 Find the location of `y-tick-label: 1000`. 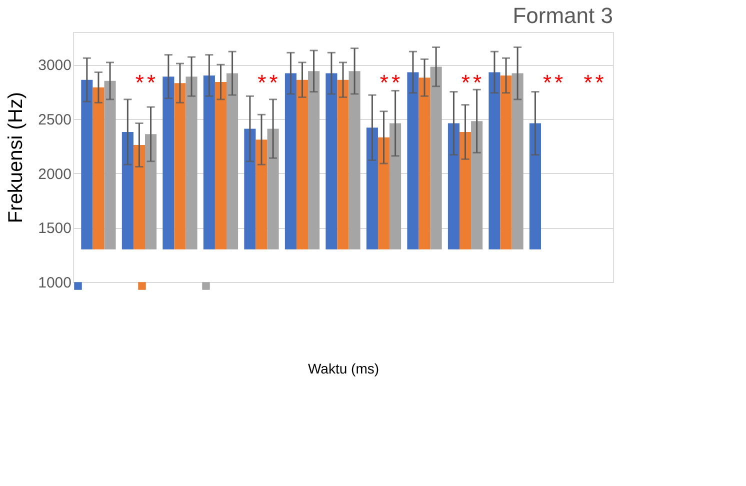

y-tick-label: 1000 is located at coordinates (55, 283).